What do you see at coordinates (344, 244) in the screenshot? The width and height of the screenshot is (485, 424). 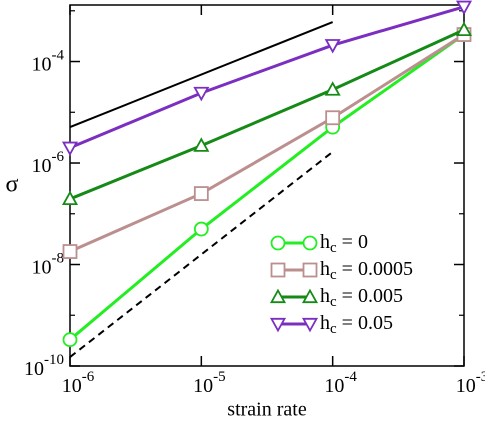 I see `legend-label: hc = 0` at bounding box center [344, 244].